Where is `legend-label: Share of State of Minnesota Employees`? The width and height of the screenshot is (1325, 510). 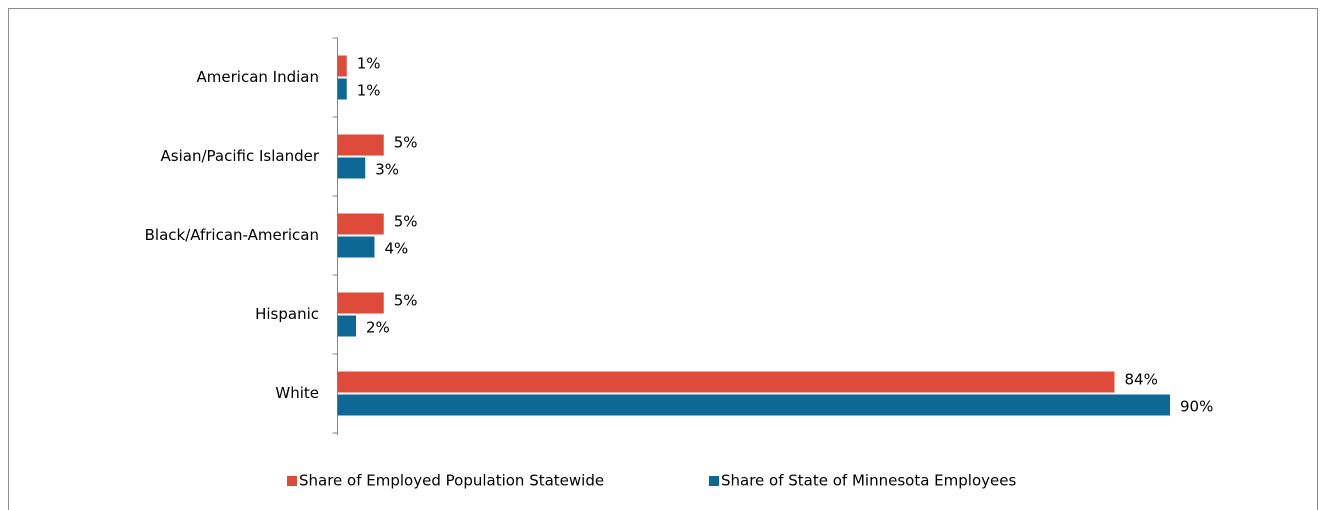
legend-label: Share of State of Minnesota Employees is located at coordinates (868, 481).